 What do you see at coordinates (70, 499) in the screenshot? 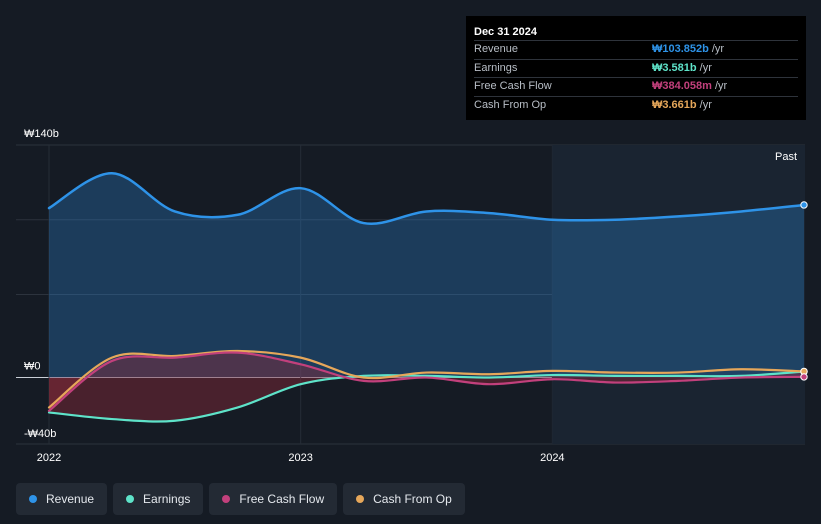
I see `legend-label: Revenue` at bounding box center [70, 499].